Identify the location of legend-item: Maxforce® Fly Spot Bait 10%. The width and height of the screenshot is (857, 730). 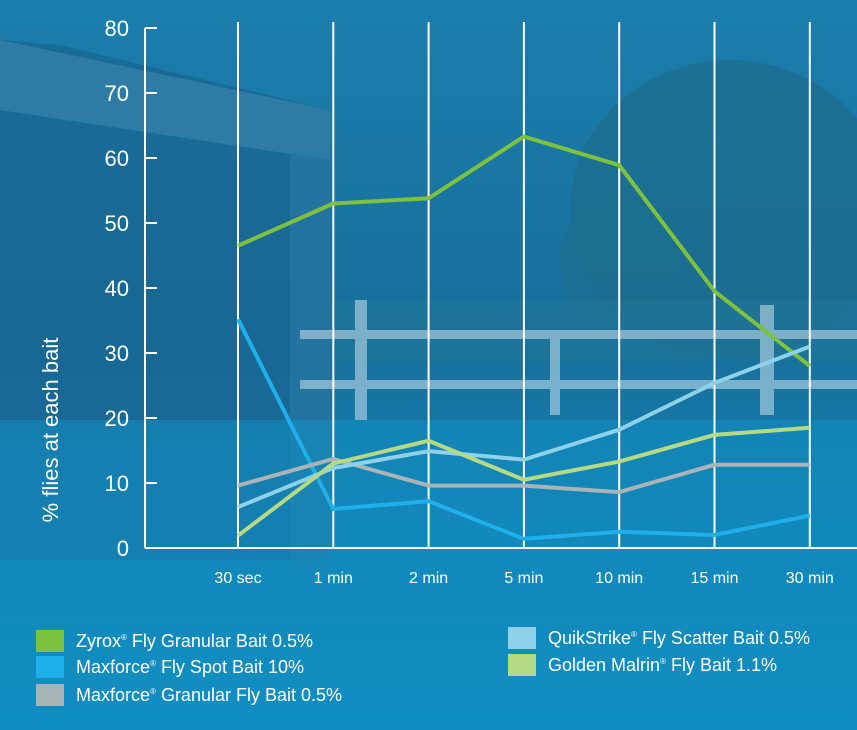
(170, 667).